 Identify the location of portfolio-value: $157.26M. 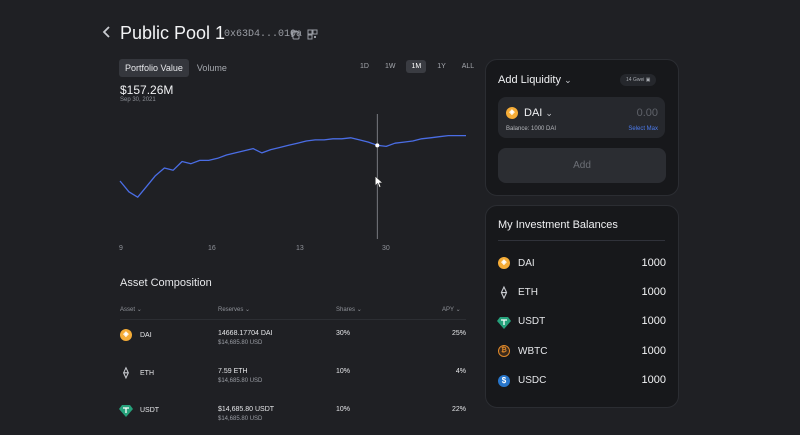
(147, 90).